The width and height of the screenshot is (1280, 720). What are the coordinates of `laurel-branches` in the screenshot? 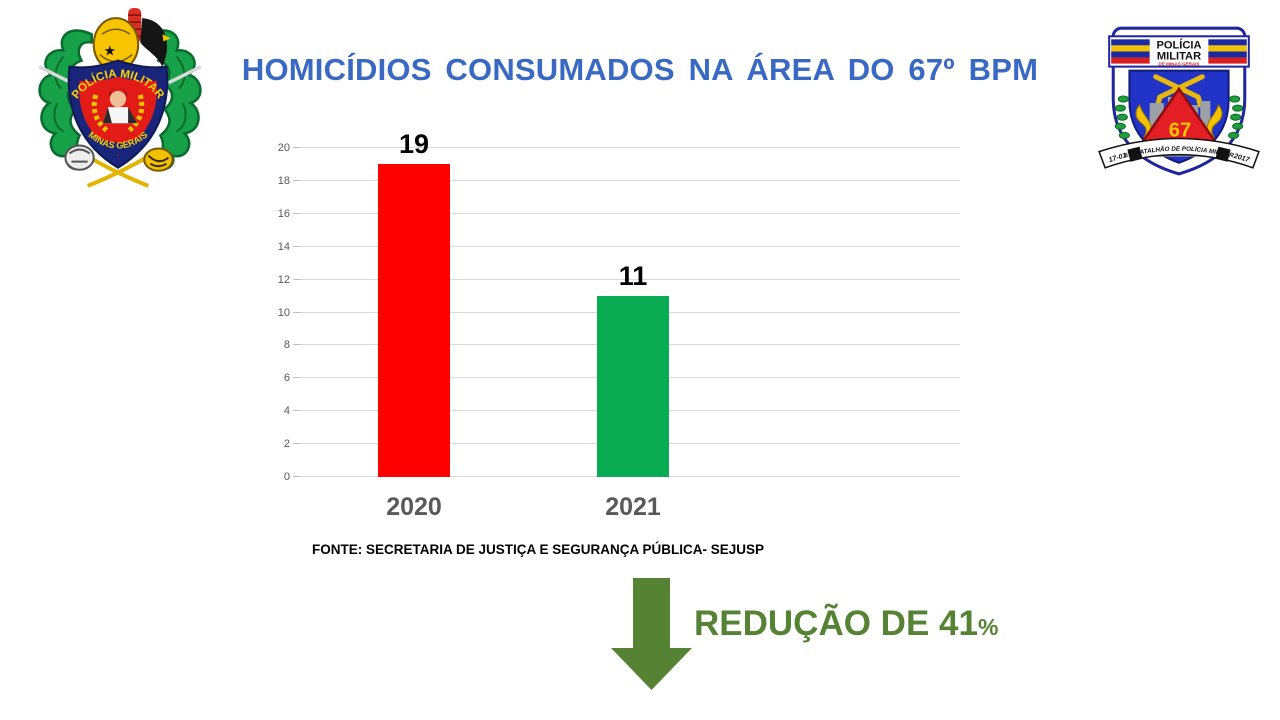 It's located at (1179, 117).